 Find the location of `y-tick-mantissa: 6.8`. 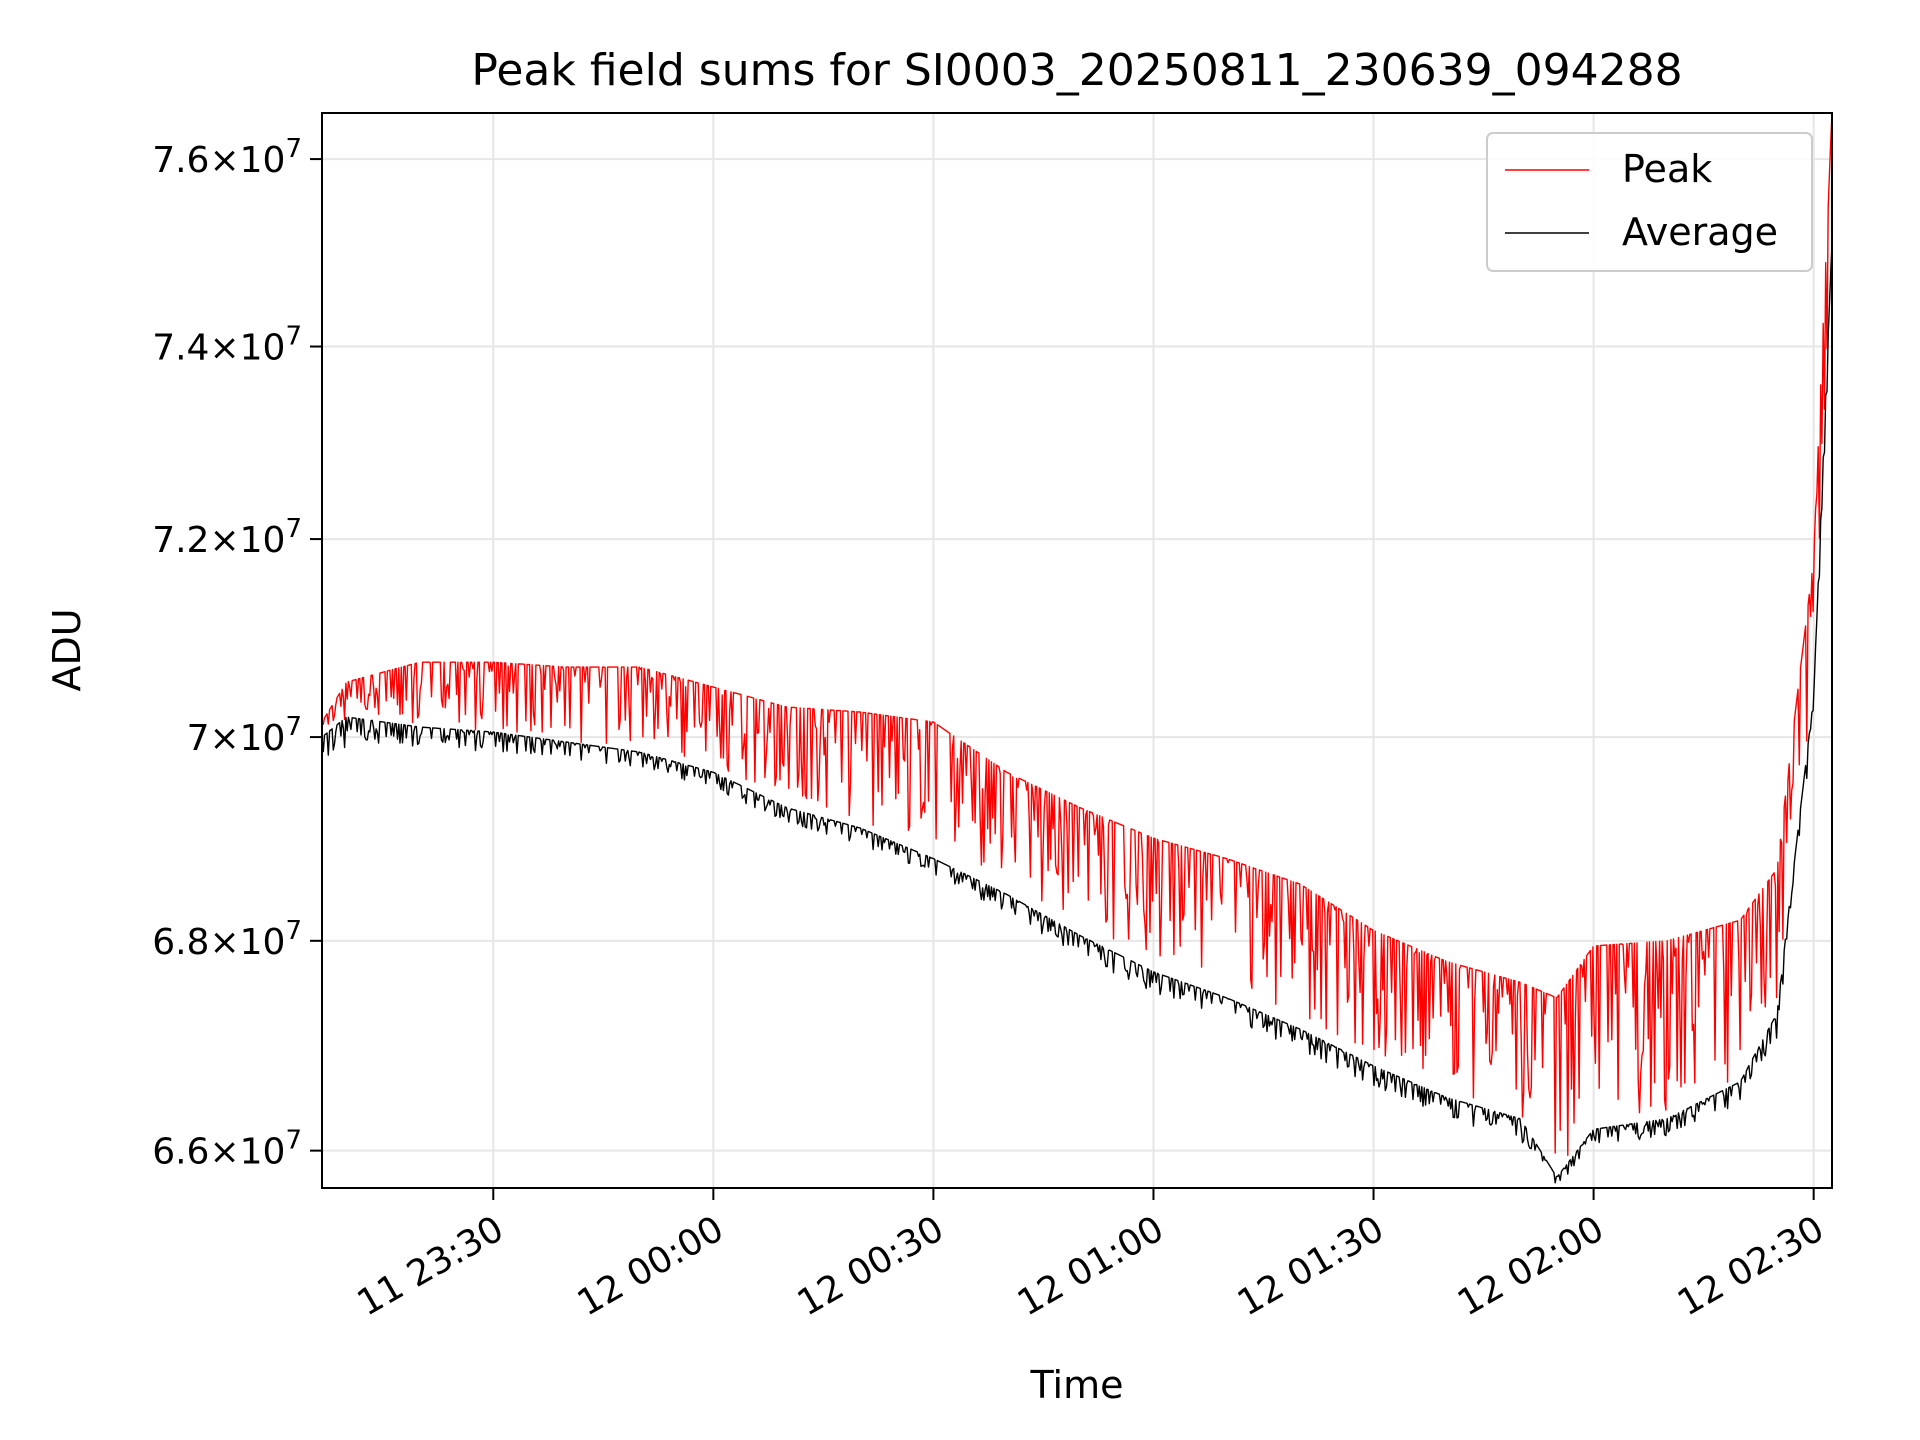

y-tick-mantissa: 6.8 is located at coordinates (180, 942).